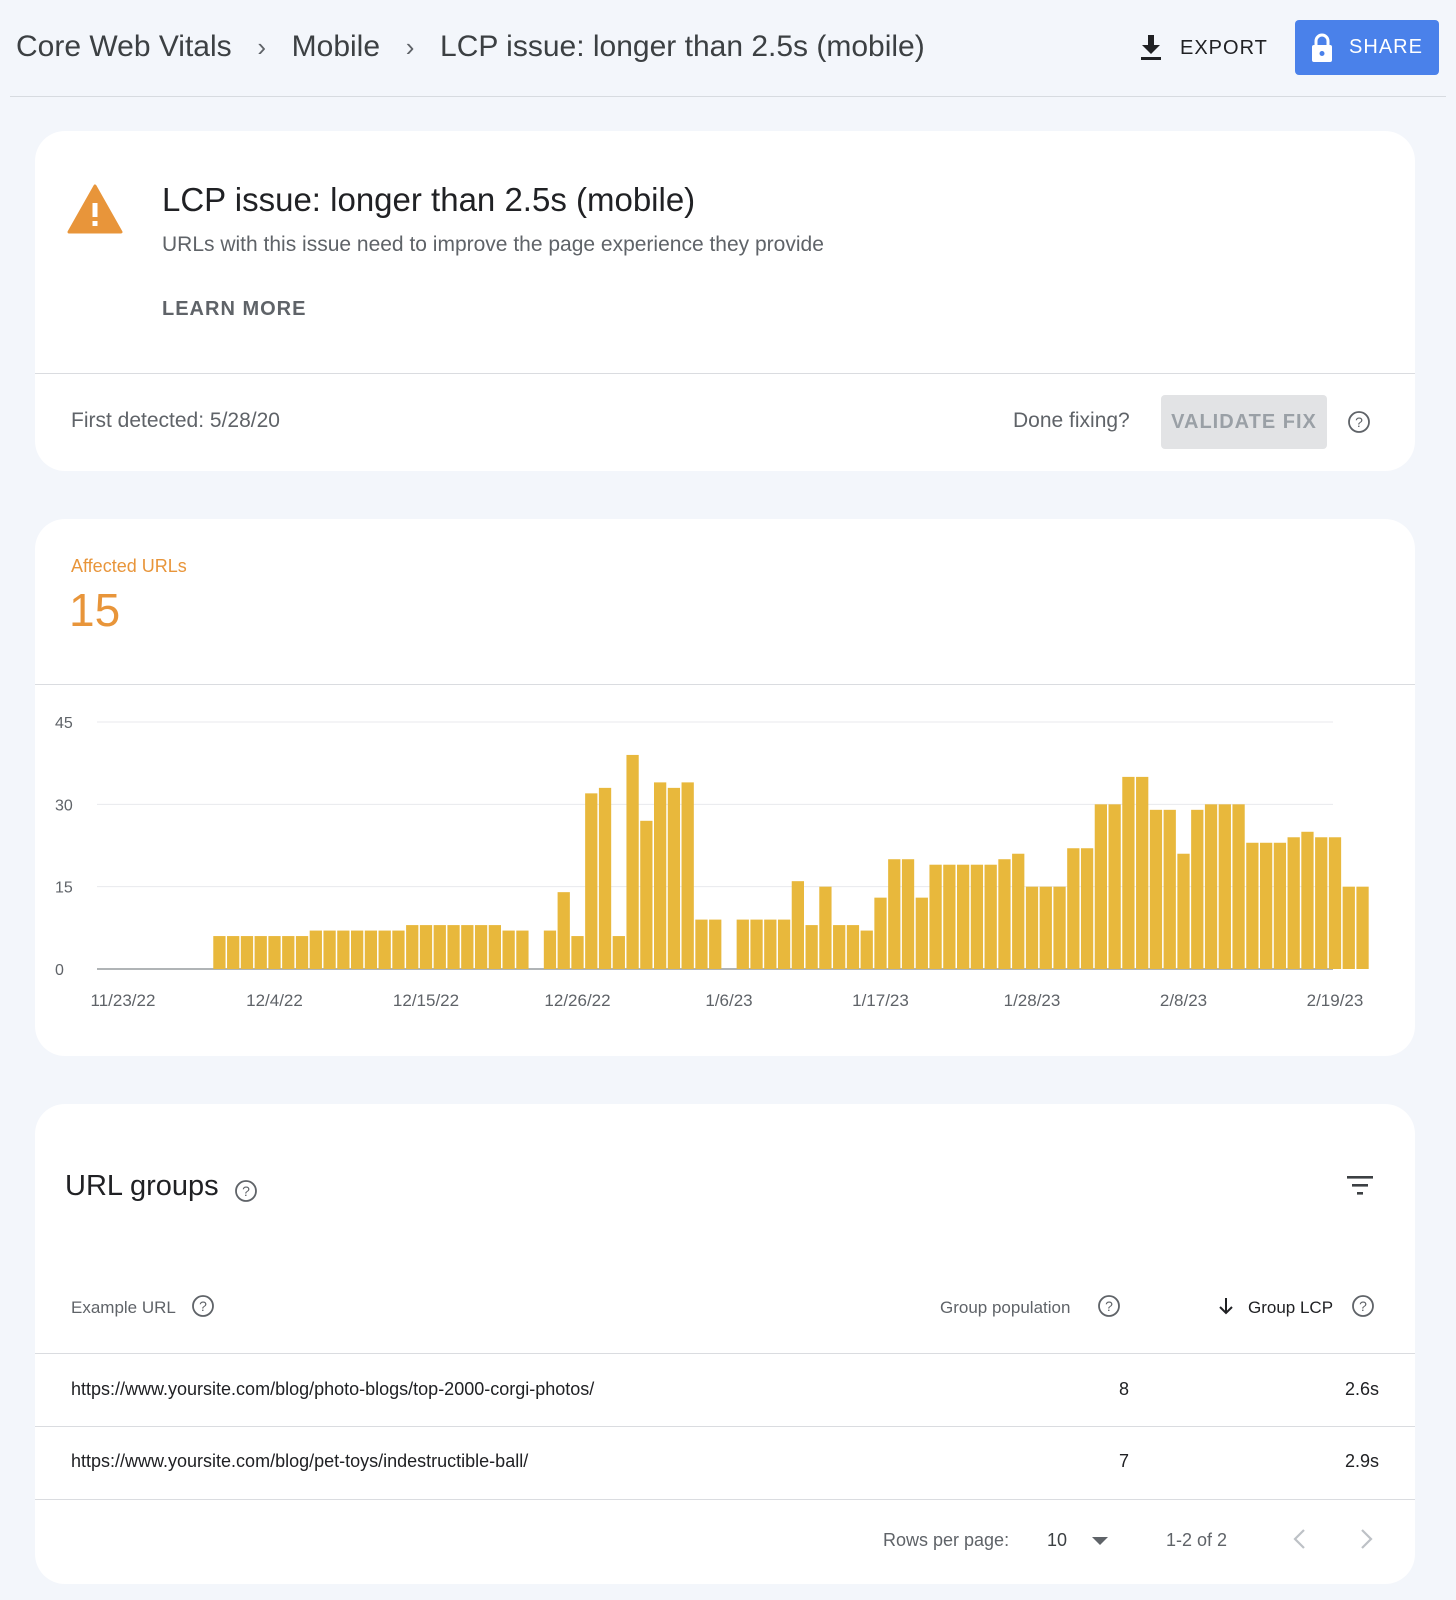 The height and width of the screenshot is (1600, 1456). Describe the element at coordinates (1197, 1540) in the screenshot. I see `pagination-range: 1-2 of 2` at that location.